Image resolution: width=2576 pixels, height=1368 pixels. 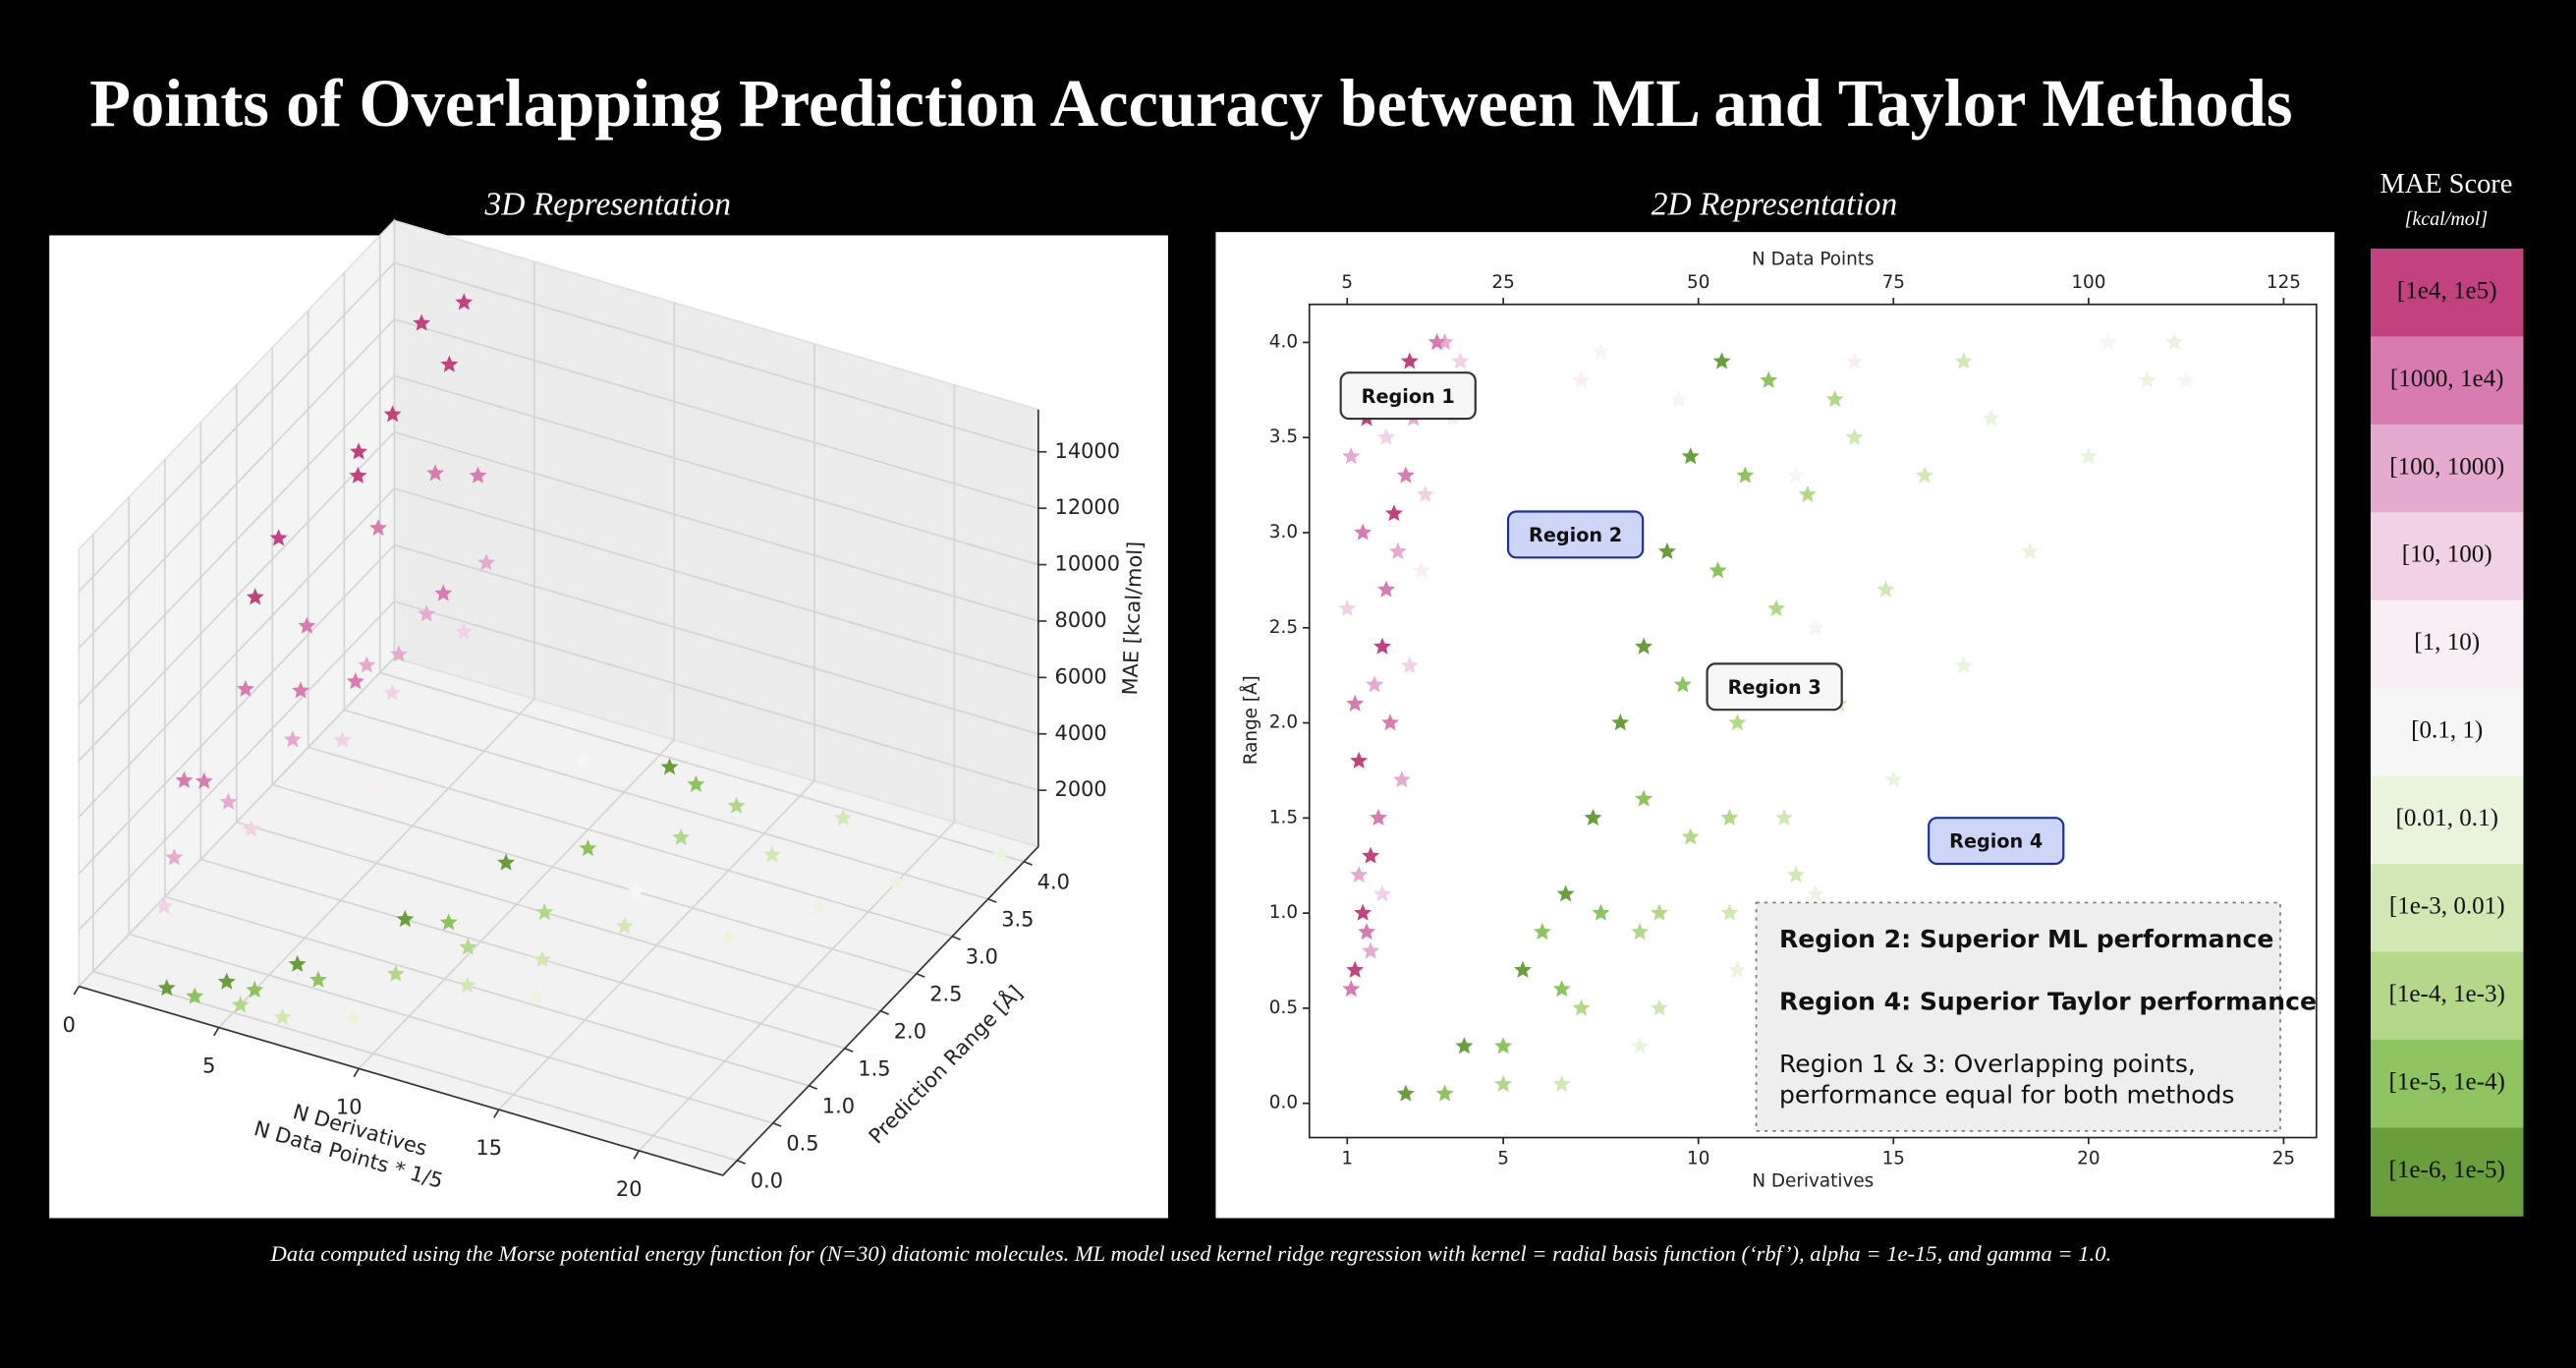 I want to click on legend-label: [0.01, 0.1), so click(x=2446, y=818).